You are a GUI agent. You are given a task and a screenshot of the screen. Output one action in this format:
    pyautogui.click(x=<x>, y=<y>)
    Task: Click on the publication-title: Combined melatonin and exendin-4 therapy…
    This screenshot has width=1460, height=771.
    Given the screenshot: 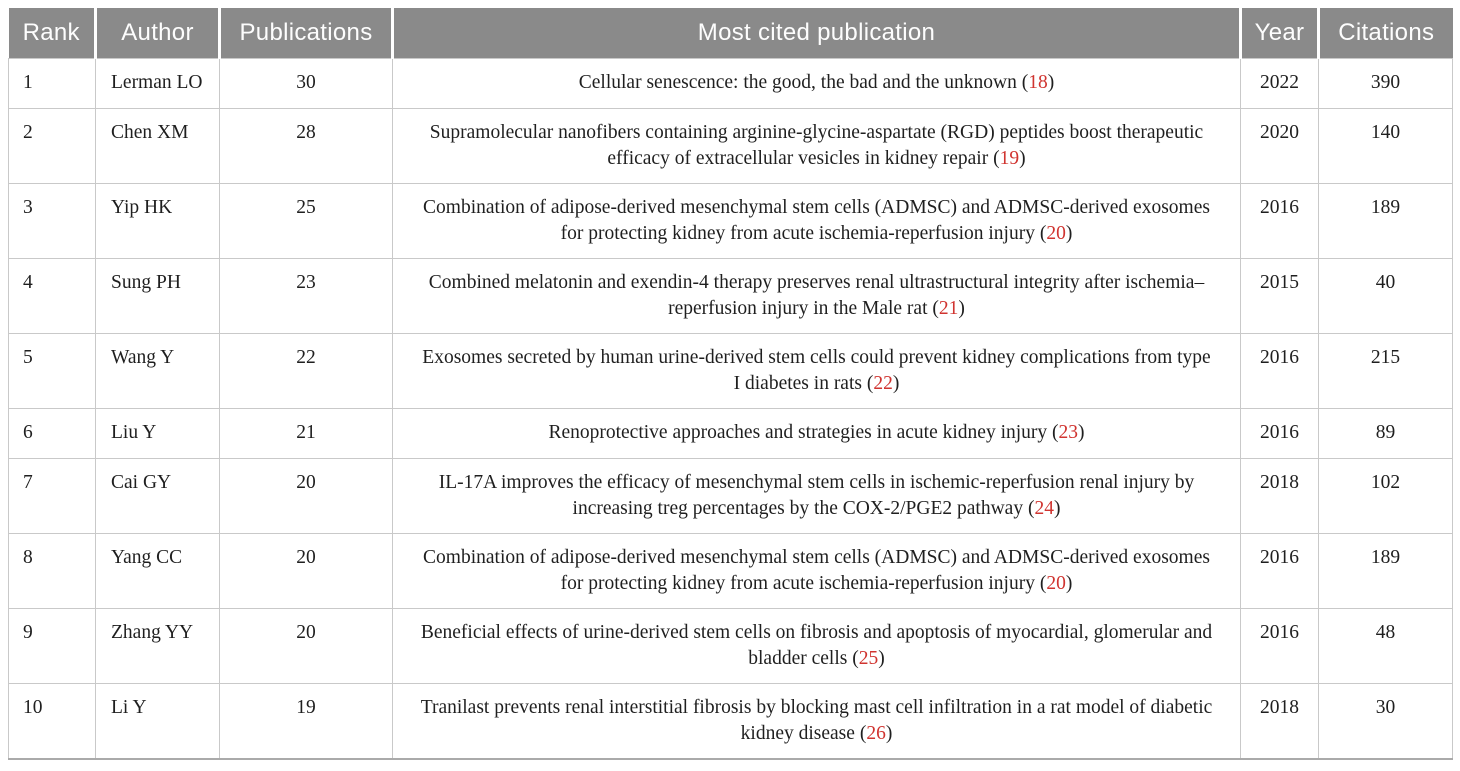 What is the action you would take?
    pyautogui.click(x=816, y=295)
    